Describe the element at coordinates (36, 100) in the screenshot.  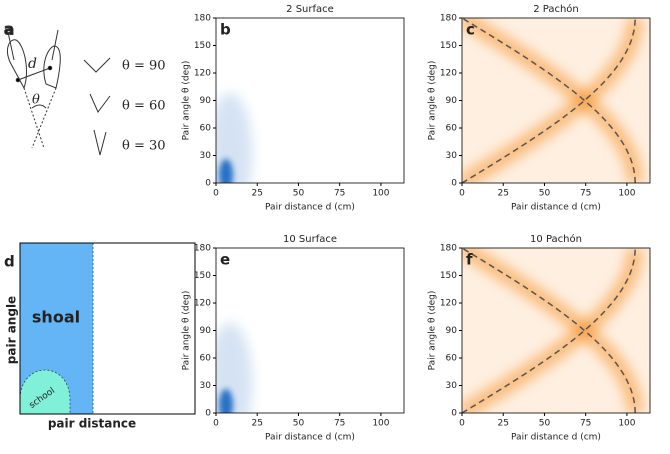
I see `theta-label: θ` at that location.